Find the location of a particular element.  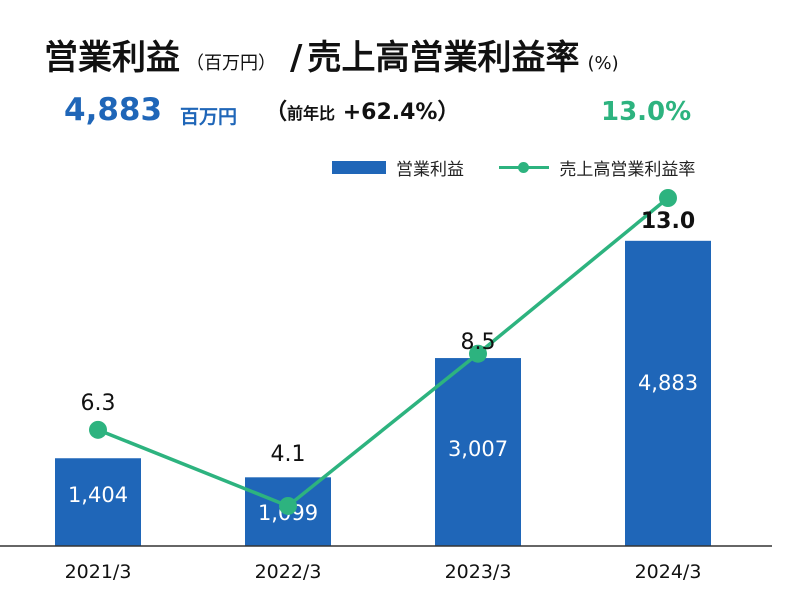

chart-title: 営業利益 （百万円） / 売上高営業利益率 (%) is located at coordinates (331, 54).